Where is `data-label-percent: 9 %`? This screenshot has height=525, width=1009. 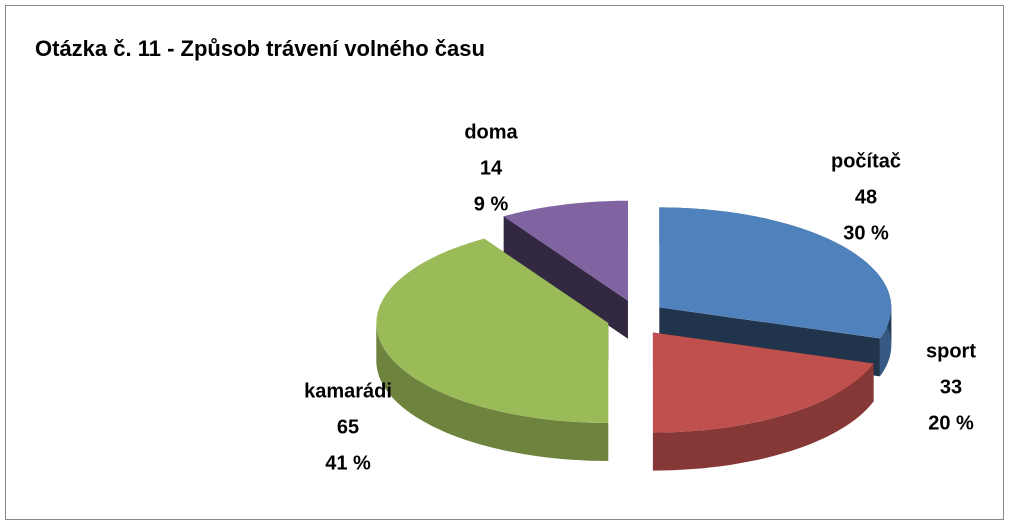 data-label-percent: 9 % is located at coordinates (491, 204).